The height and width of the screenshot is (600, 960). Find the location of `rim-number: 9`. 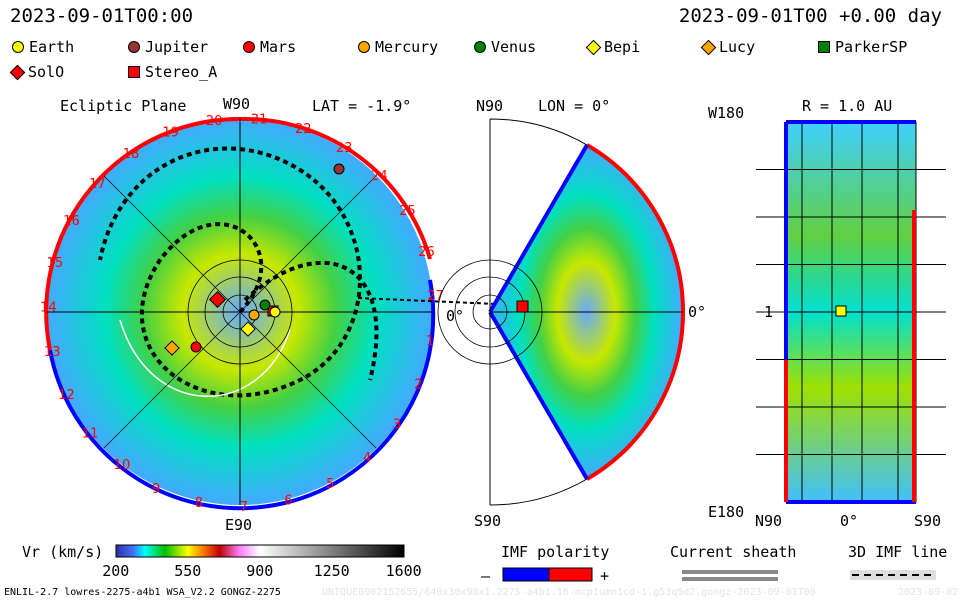

rim-number: 9 is located at coordinates (156, 489).